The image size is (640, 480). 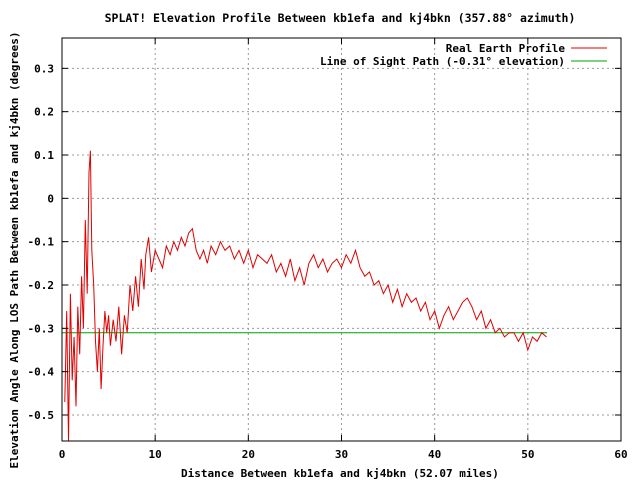 What do you see at coordinates (41, 285) in the screenshot?
I see `y-tick-label: -0.2` at bounding box center [41, 285].